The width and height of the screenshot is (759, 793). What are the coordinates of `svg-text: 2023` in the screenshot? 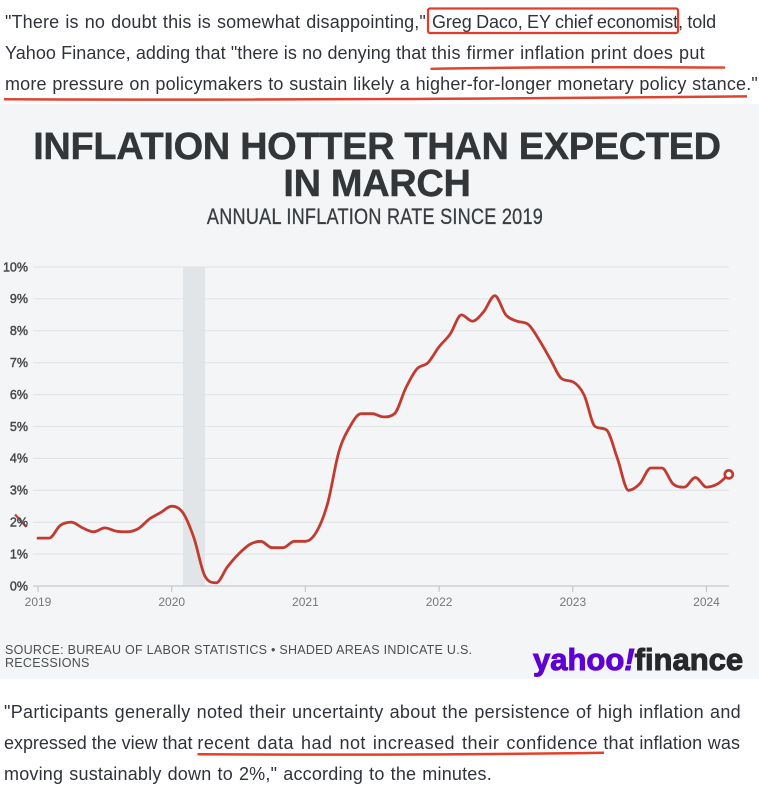 It's located at (572, 602).